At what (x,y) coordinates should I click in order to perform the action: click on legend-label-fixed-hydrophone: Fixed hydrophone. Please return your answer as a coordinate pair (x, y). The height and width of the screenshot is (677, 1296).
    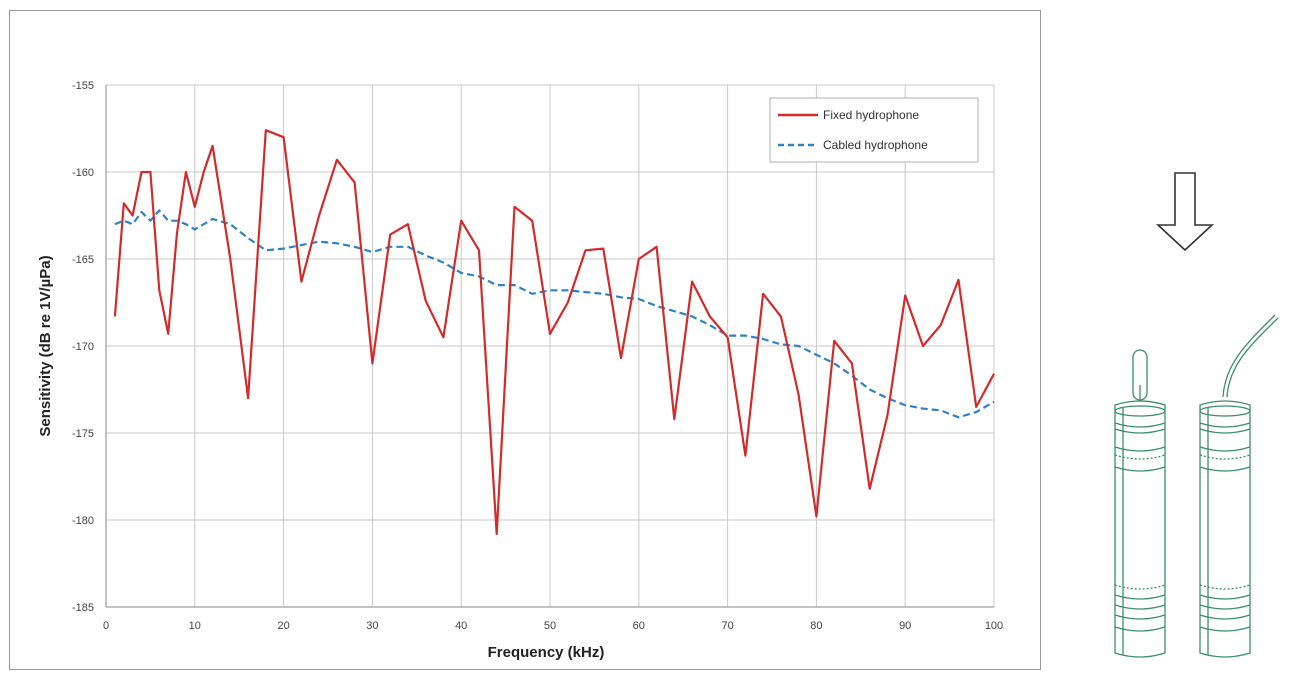
    Looking at the image, I should click on (871, 115).